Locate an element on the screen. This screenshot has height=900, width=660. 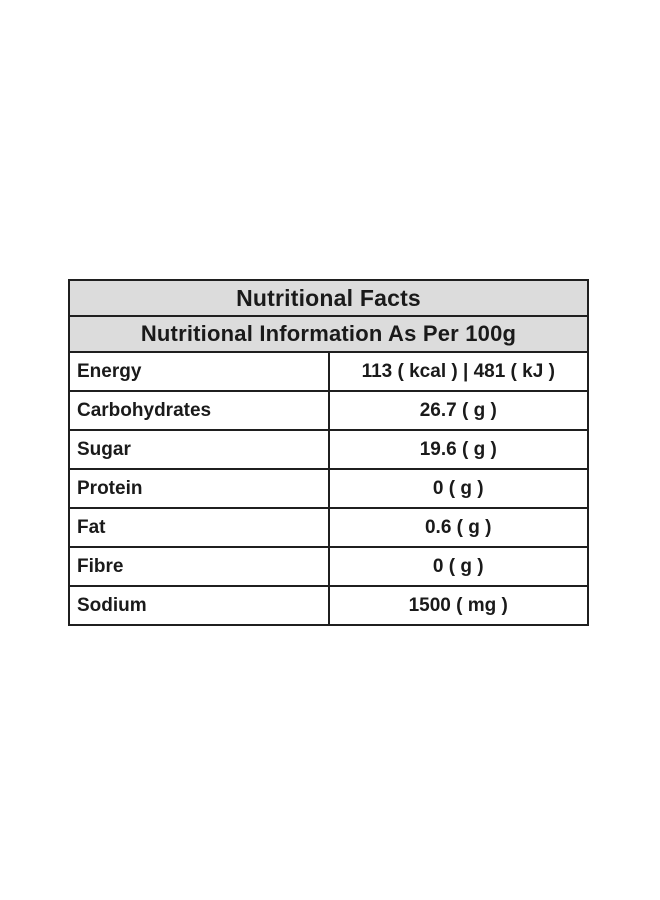
nutrient-label: Fat is located at coordinates (199, 527).